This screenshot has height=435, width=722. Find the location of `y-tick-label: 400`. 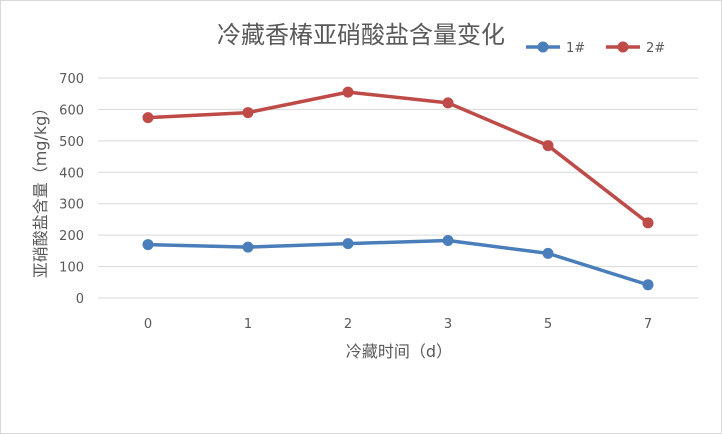

y-tick-label: 400 is located at coordinates (71, 173).